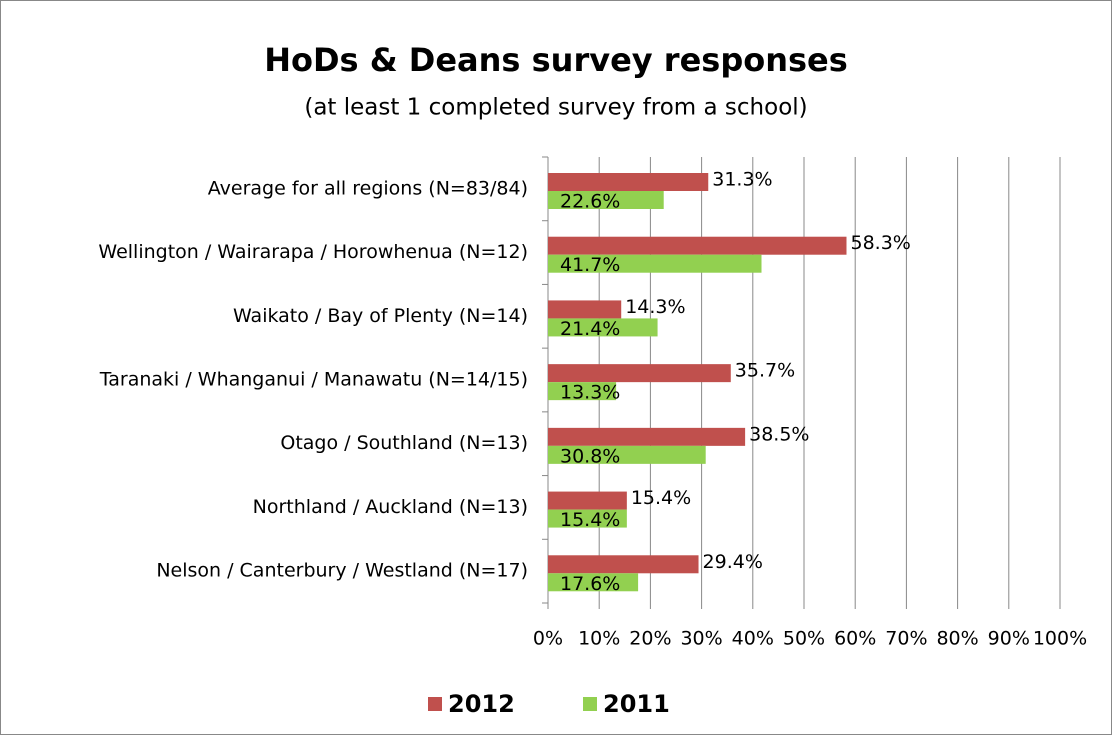 The height and width of the screenshot is (735, 1112). I want to click on chart-title: HoDs & Deans survey responses, so click(556, 60).